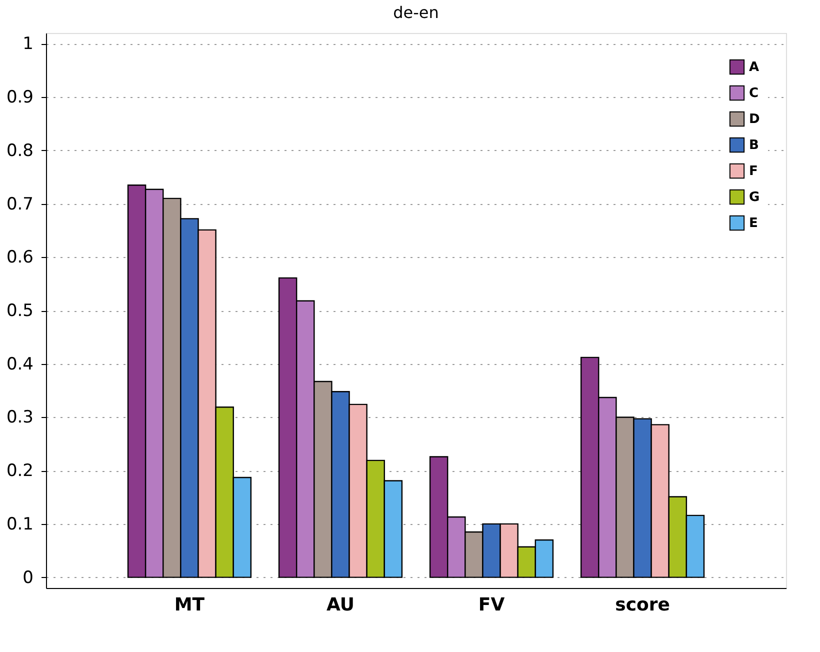  Describe the element at coordinates (754, 119) in the screenshot. I see `legend-label: D` at that location.